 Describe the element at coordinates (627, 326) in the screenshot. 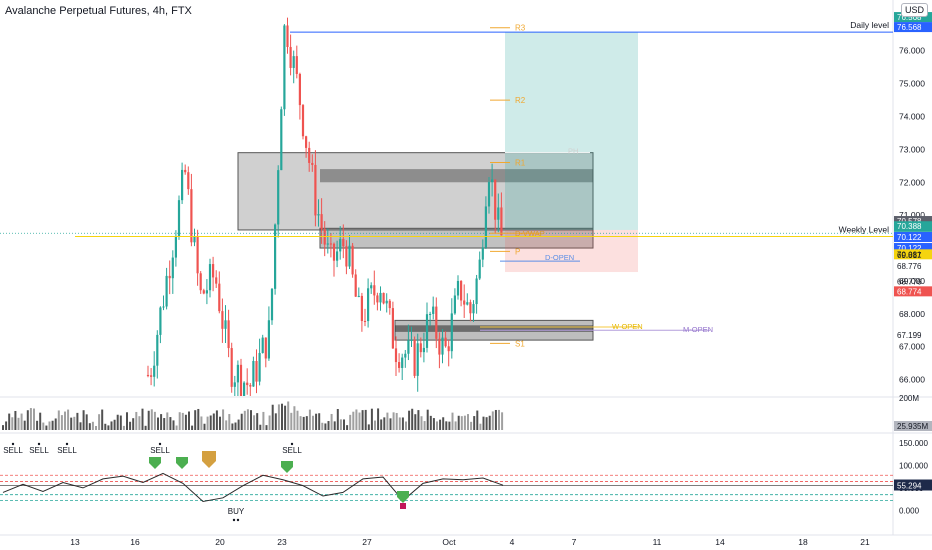

I see `w-open-label: W-OPEN` at that location.